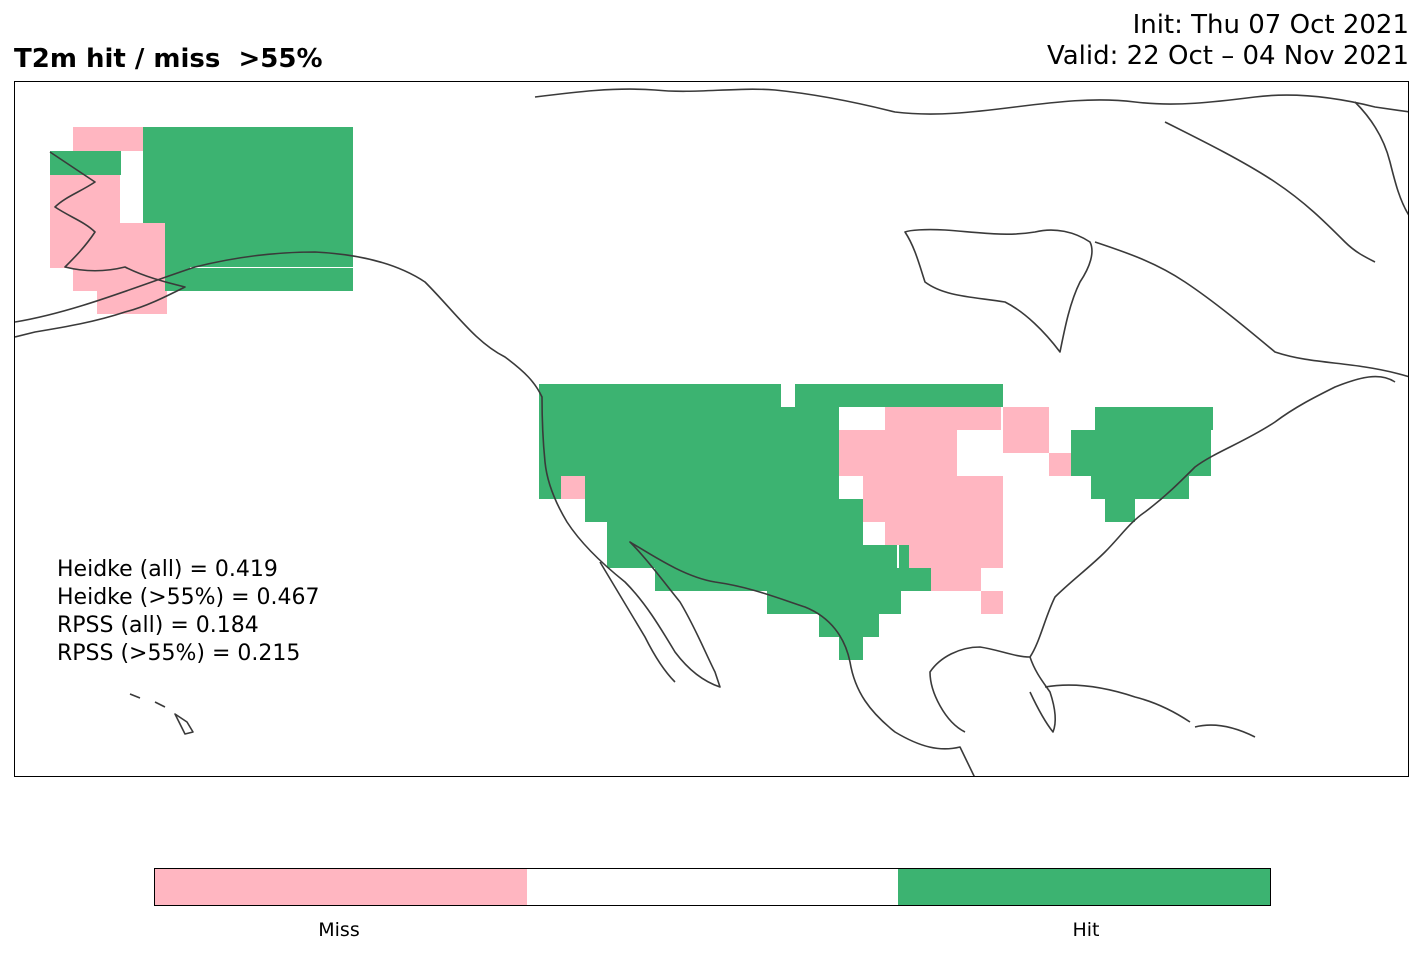  Describe the element at coordinates (971, 101) in the screenshot. I see `coastline-arctic-islands` at that location.